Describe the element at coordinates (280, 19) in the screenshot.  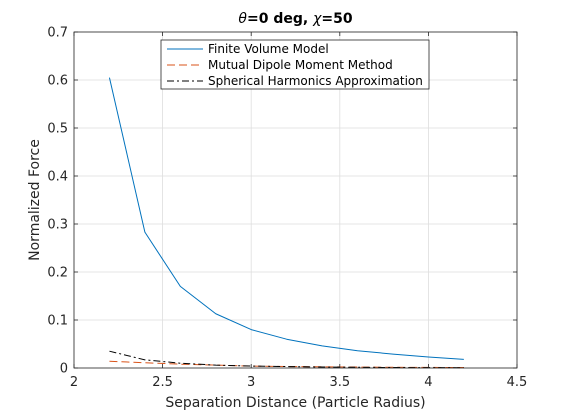
I see `title-angle: =0 deg,` at that location.